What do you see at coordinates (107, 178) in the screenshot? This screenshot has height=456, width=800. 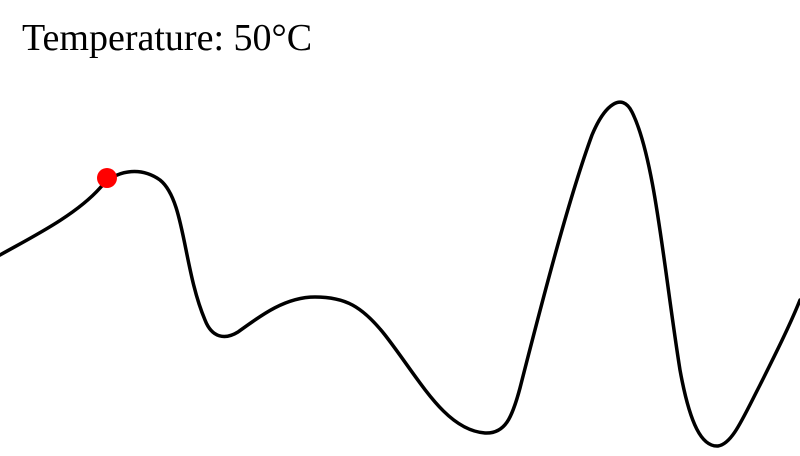 I see `red-ball` at bounding box center [107, 178].